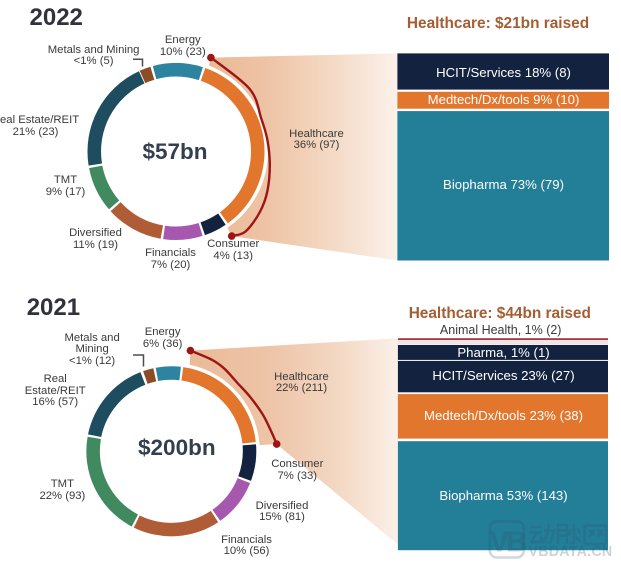  What do you see at coordinates (508, 543) in the screenshot?
I see `svg-text: VB` at bounding box center [508, 543].